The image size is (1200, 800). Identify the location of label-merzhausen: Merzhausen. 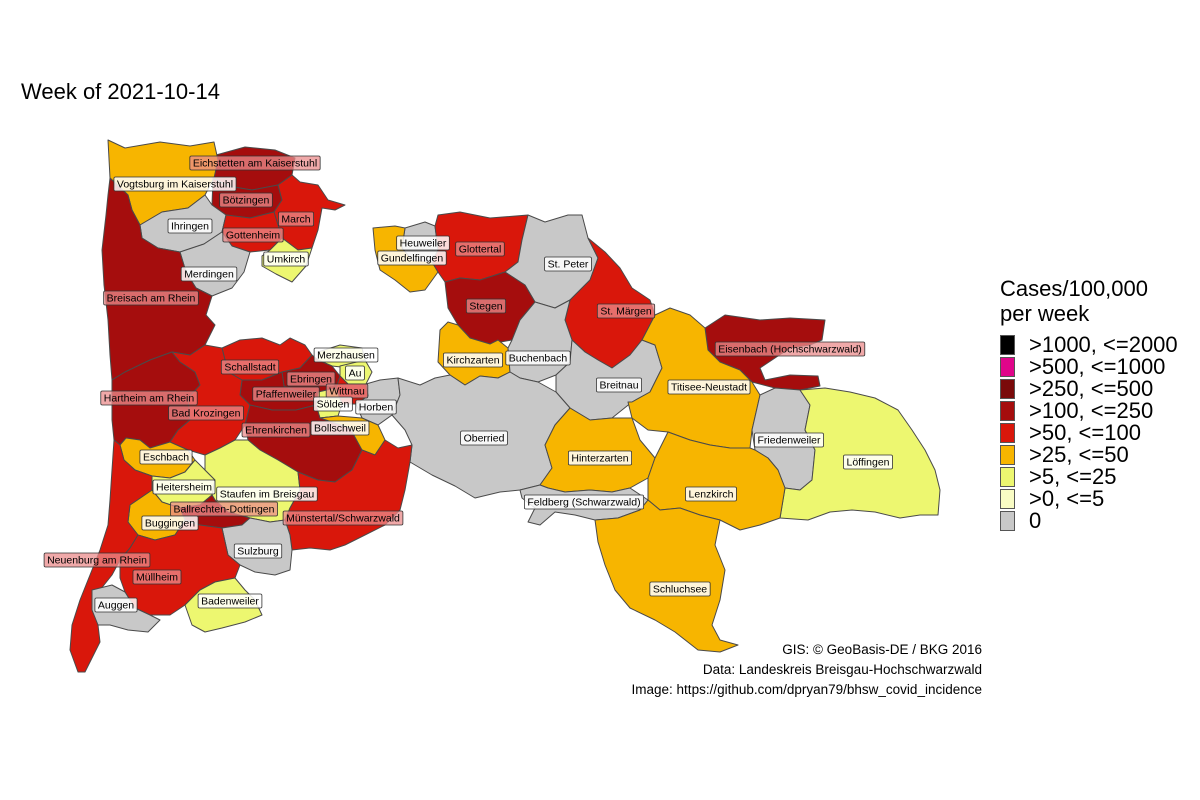
(346, 355).